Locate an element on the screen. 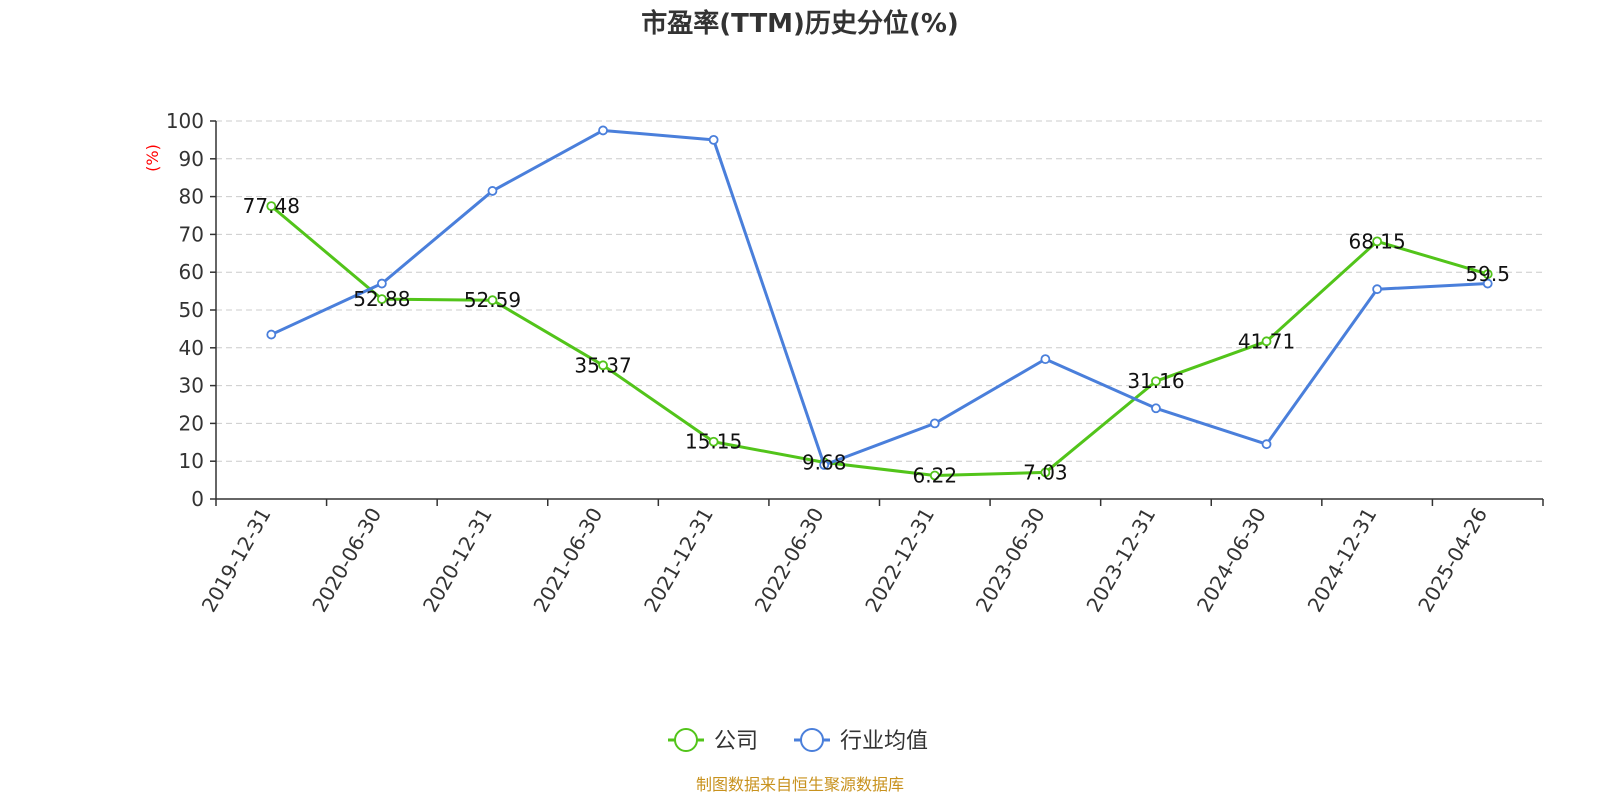  data-label: 6.22 is located at coordinates (935, 475).